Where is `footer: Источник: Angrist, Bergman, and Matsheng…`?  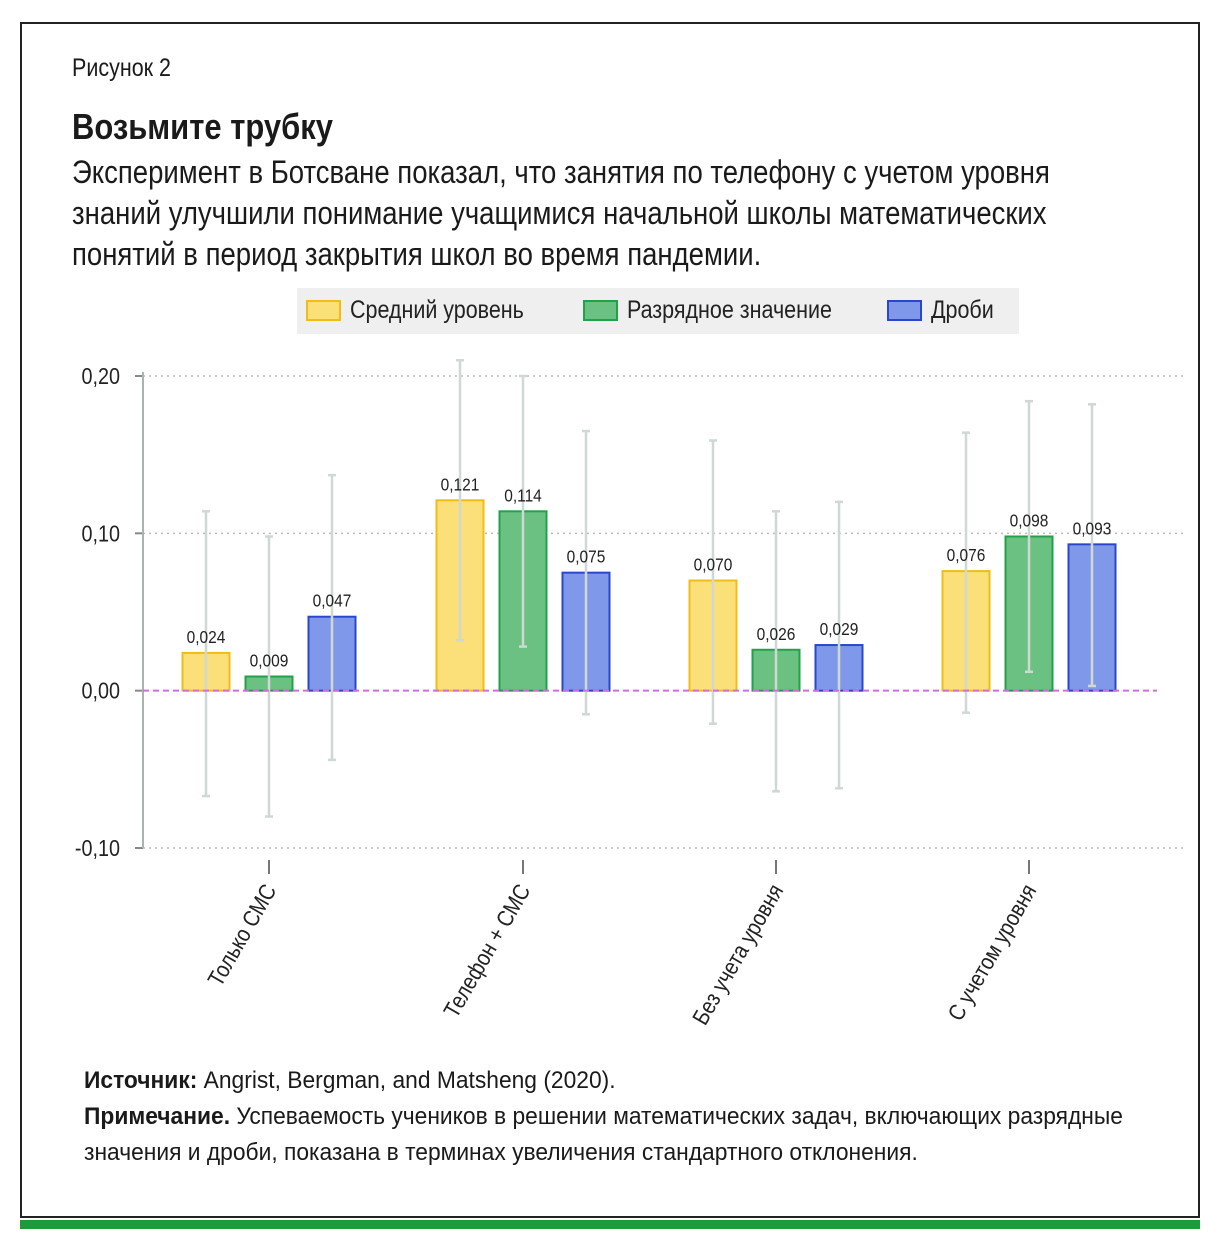 footer: Источник: Angrist, Bergman, and Matsheng… is located at coordinates (630, 1117).